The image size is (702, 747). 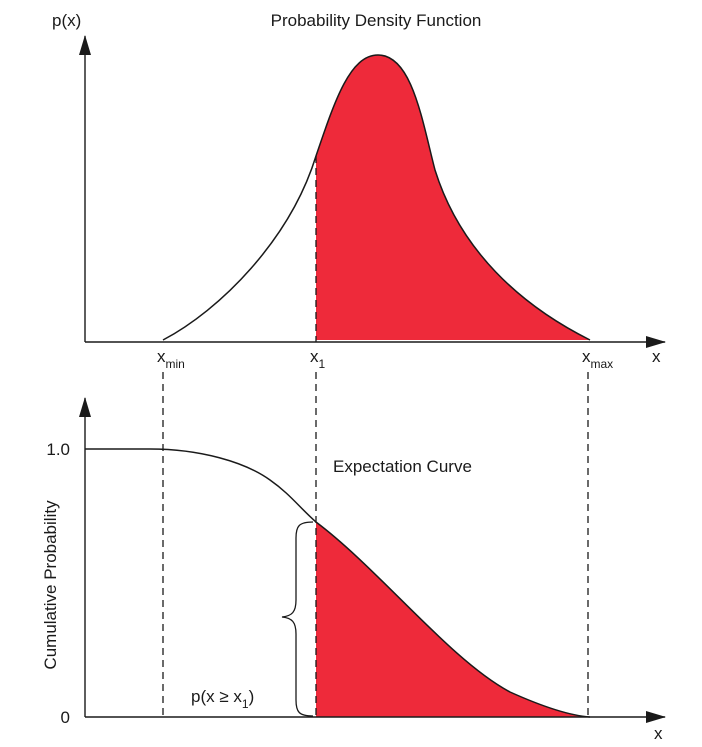 What do you see at coordinates (297, 619) in the screenshot?
I see `probability-bracket` at bounding box center [297, 619].